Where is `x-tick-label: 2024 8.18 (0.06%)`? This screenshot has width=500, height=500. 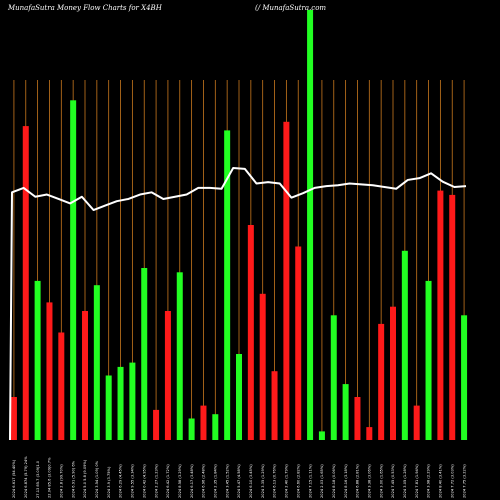
x-tick-label: 2024 8.18 (0.06%) is located at coordinates (334, 481).